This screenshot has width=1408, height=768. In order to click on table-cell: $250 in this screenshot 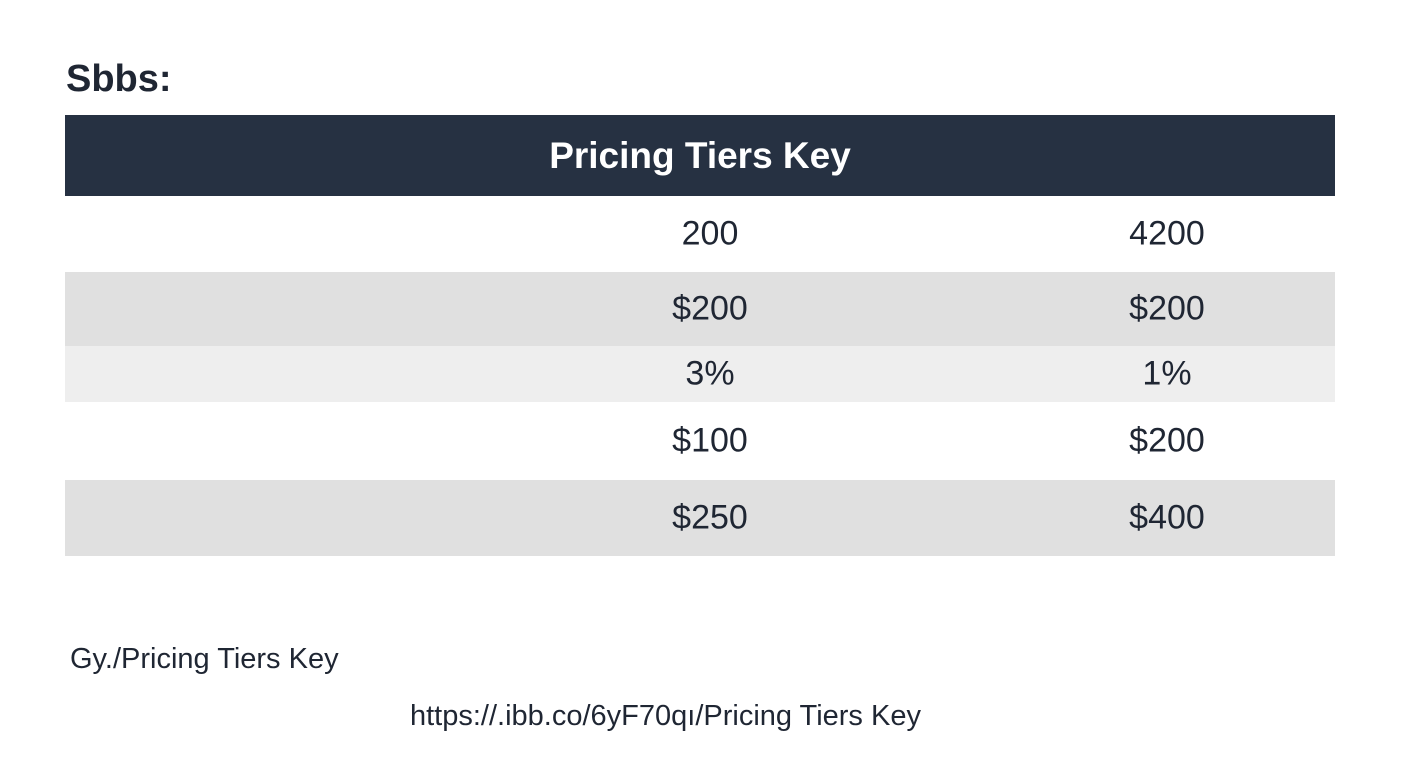, I will do `click(710, 517)`.